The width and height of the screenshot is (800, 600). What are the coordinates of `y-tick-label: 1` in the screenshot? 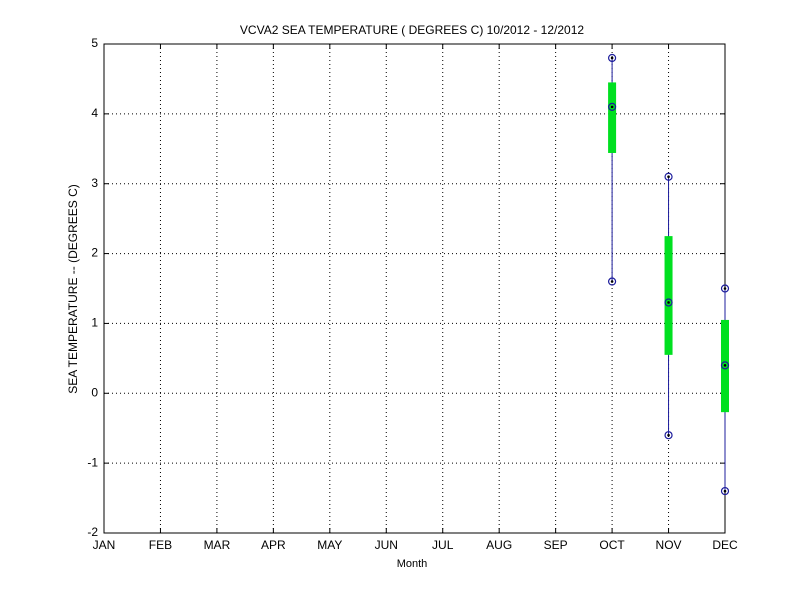 It's located at (94, 323).